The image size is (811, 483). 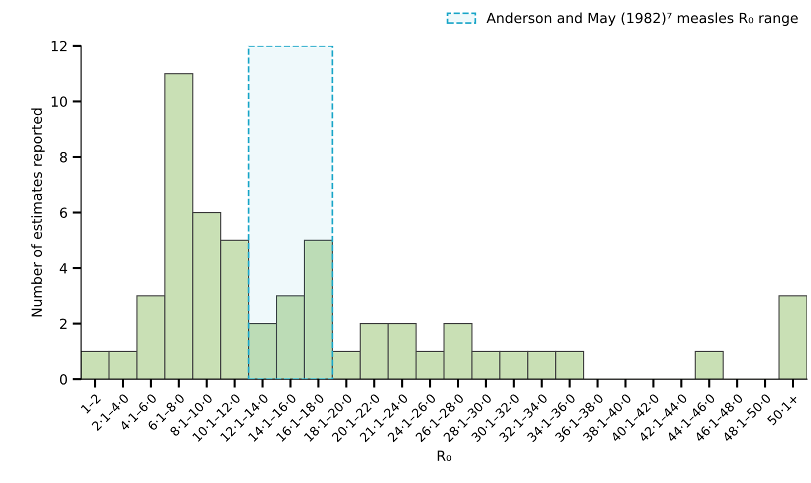 I want to click on y-tick-label: 8, so click(x=63, y=157).